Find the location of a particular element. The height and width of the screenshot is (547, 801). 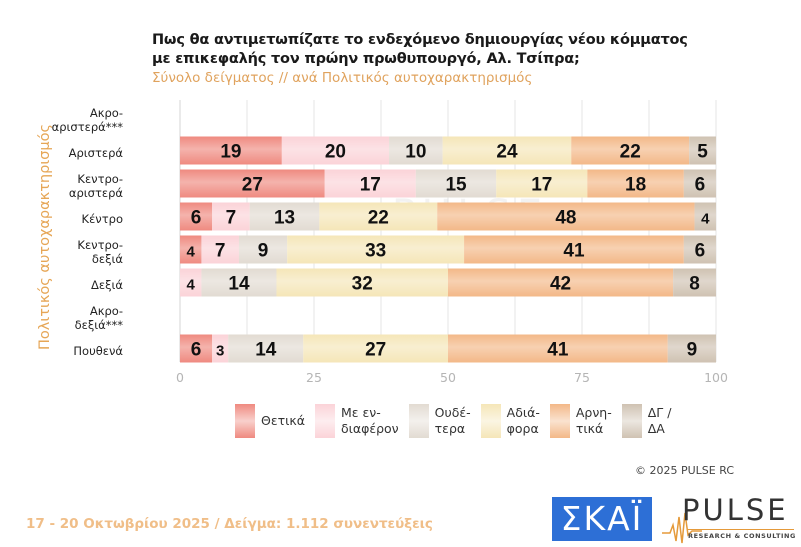

pulse-logo-rule is located at coordinates (741, 529).